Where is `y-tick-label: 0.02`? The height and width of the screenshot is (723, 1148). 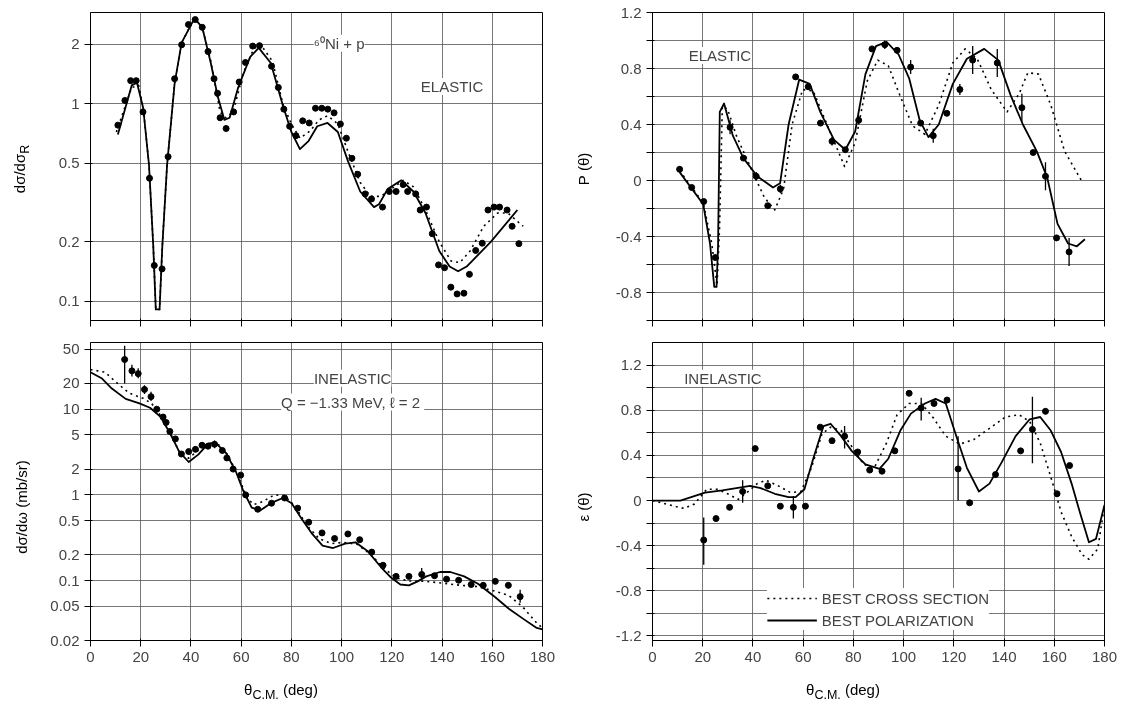 y-tick-label: 0.02 is located at coordinates (65, 640).